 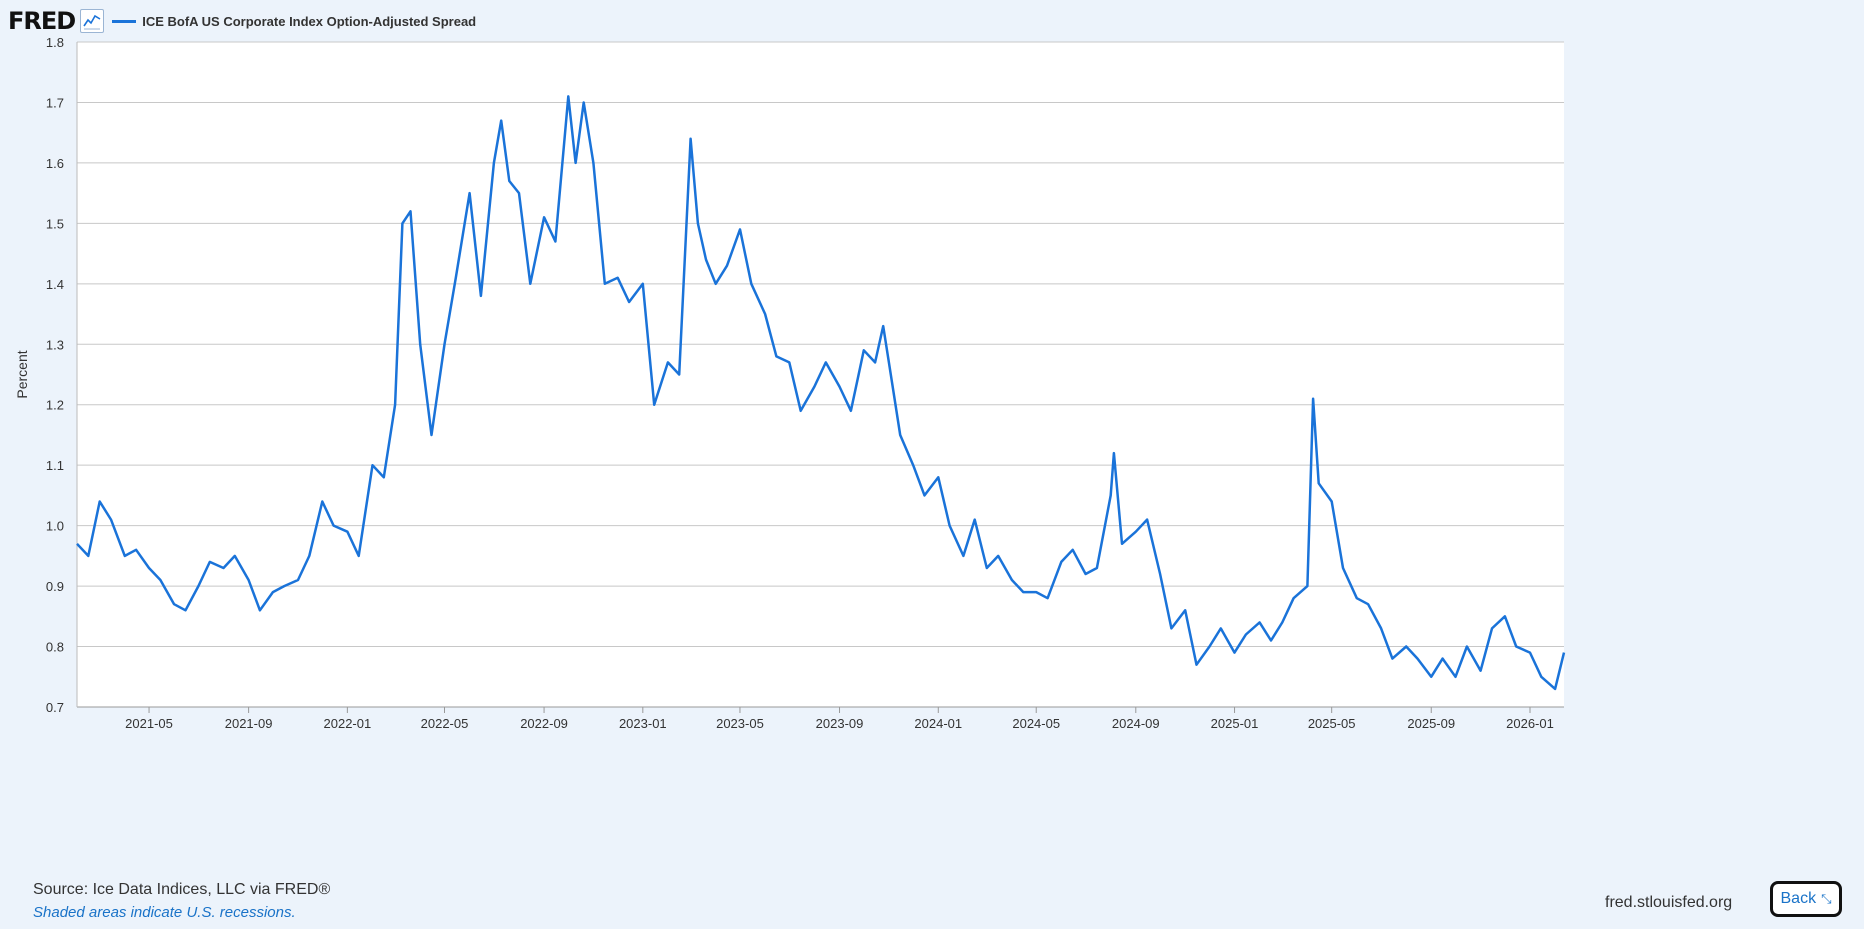 I want to click on y-tick-label: 1.2, so click(x=55, y=405).